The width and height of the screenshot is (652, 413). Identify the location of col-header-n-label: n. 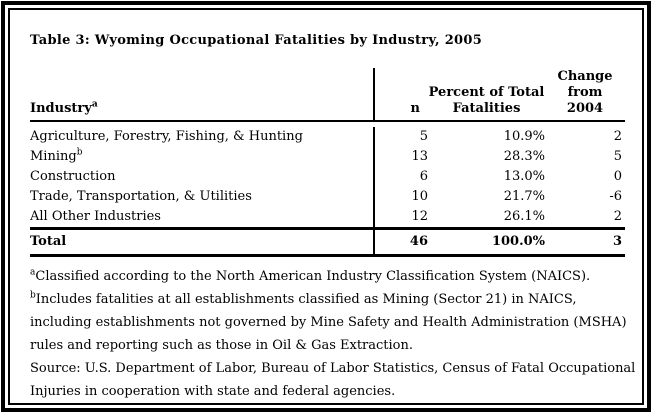
(415, 108).